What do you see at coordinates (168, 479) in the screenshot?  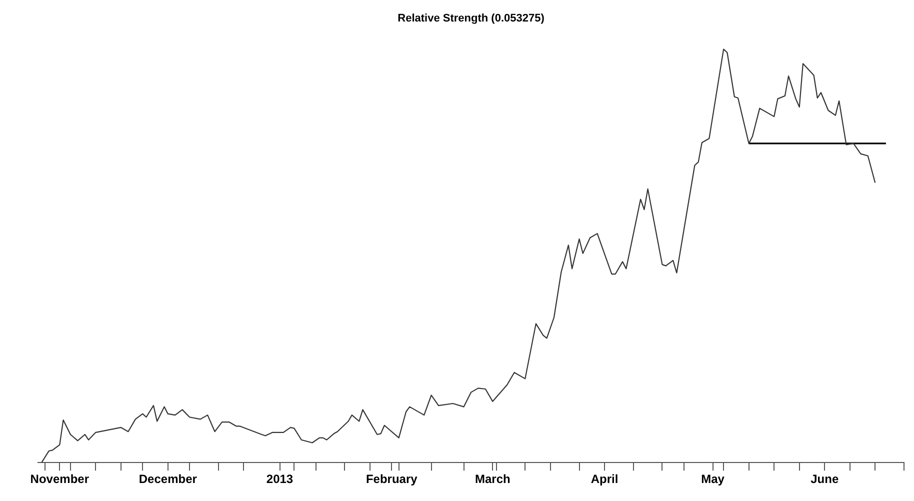 I see `x-tick-label: December` at bounding box center [168, 479].